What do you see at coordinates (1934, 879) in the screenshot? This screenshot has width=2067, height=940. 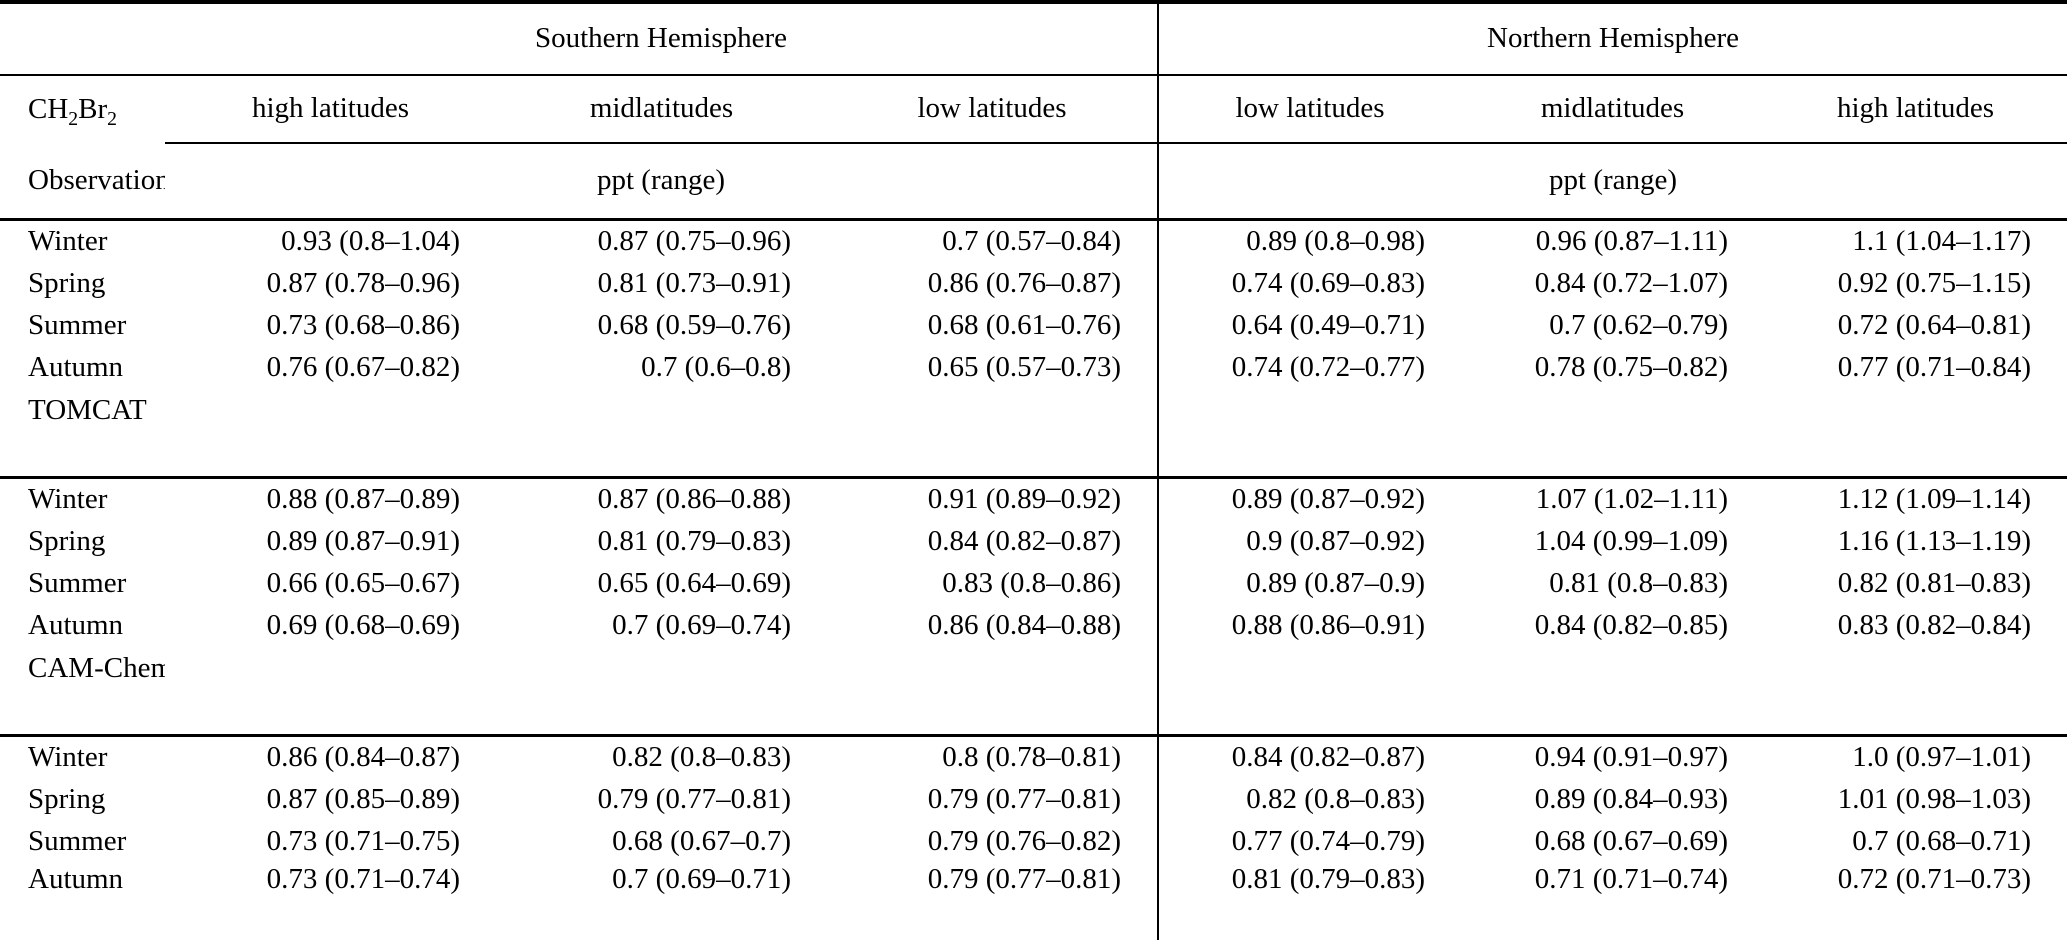 I see `value-cell: 0.72 (0.71–0.73)` at bounding box center [1934, 879].